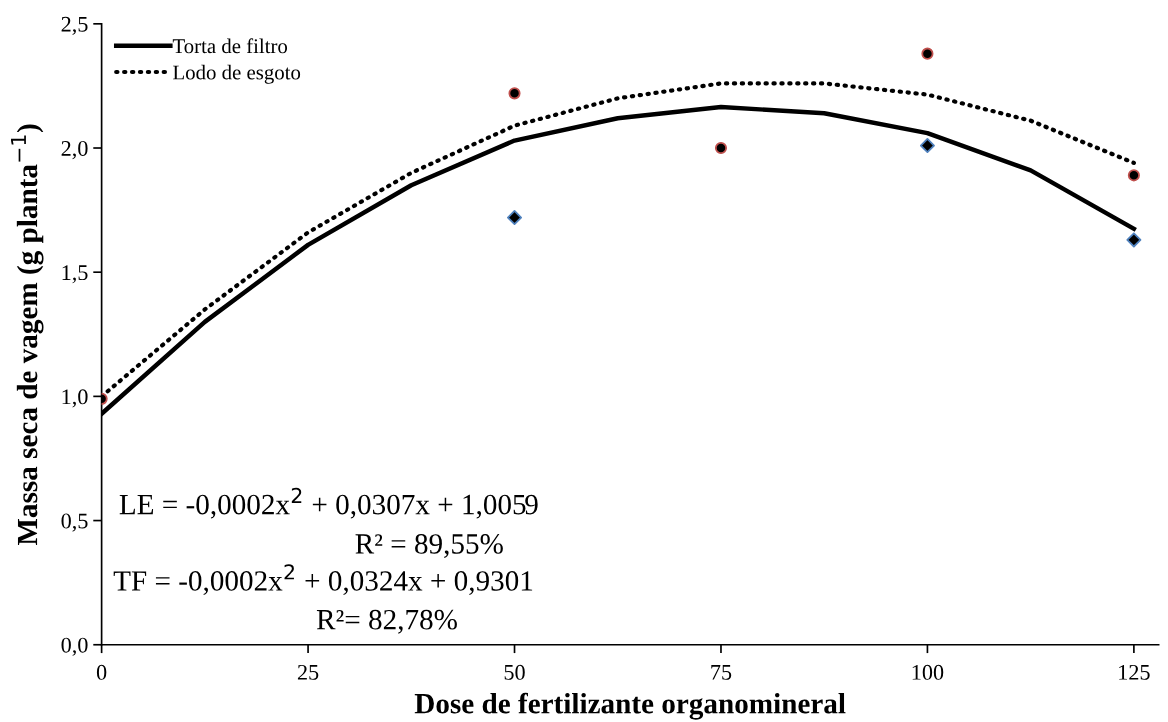 This screenshot has width=1168, height=722. Describe the element at coordinates (74, 25) in the screenshot. I see `y-tick-label: 2,5` at that location.